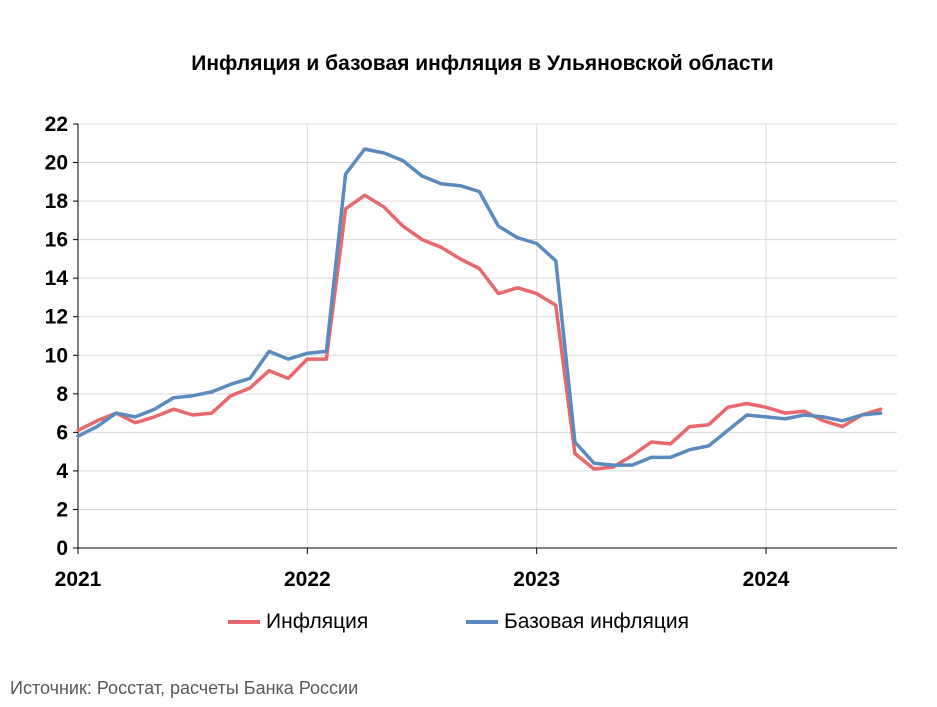  Describe the element at coordinates (57, 278) in the screenshot. I see `y-tick-label: 14` at that location.